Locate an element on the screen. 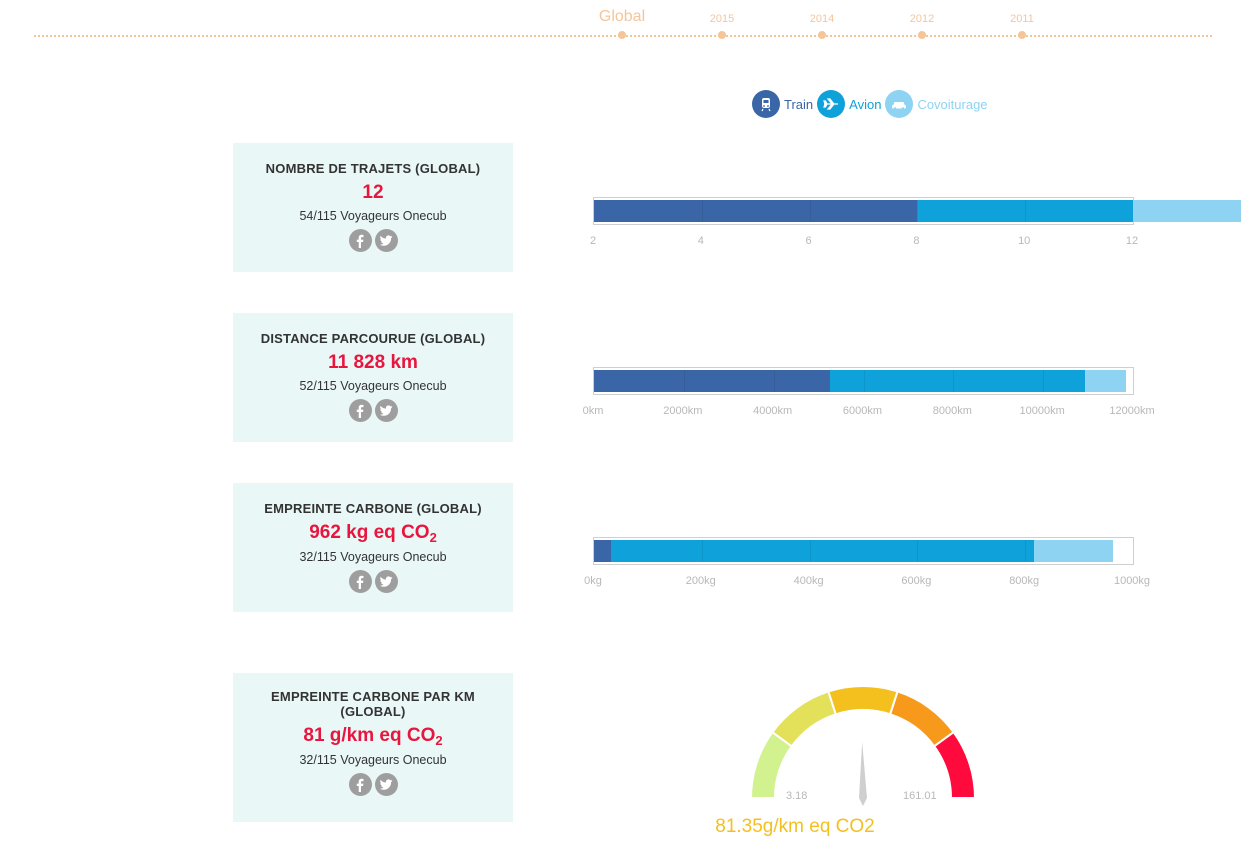 This screenshot has width=1253, height=864. carbon-stacked-bar is located at coordinates (863, 551).